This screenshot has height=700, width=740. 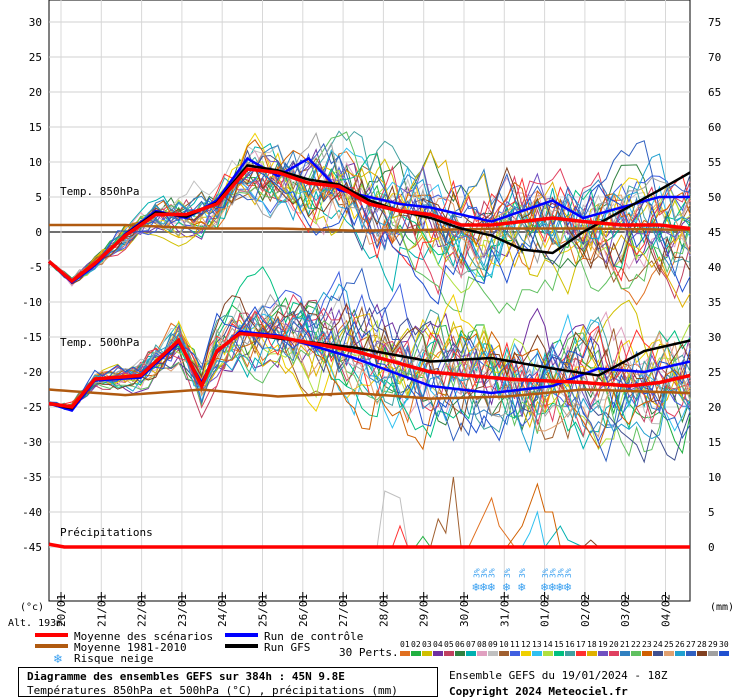 I want to click on member-legend-number: 10, so click(x=504, y=644).